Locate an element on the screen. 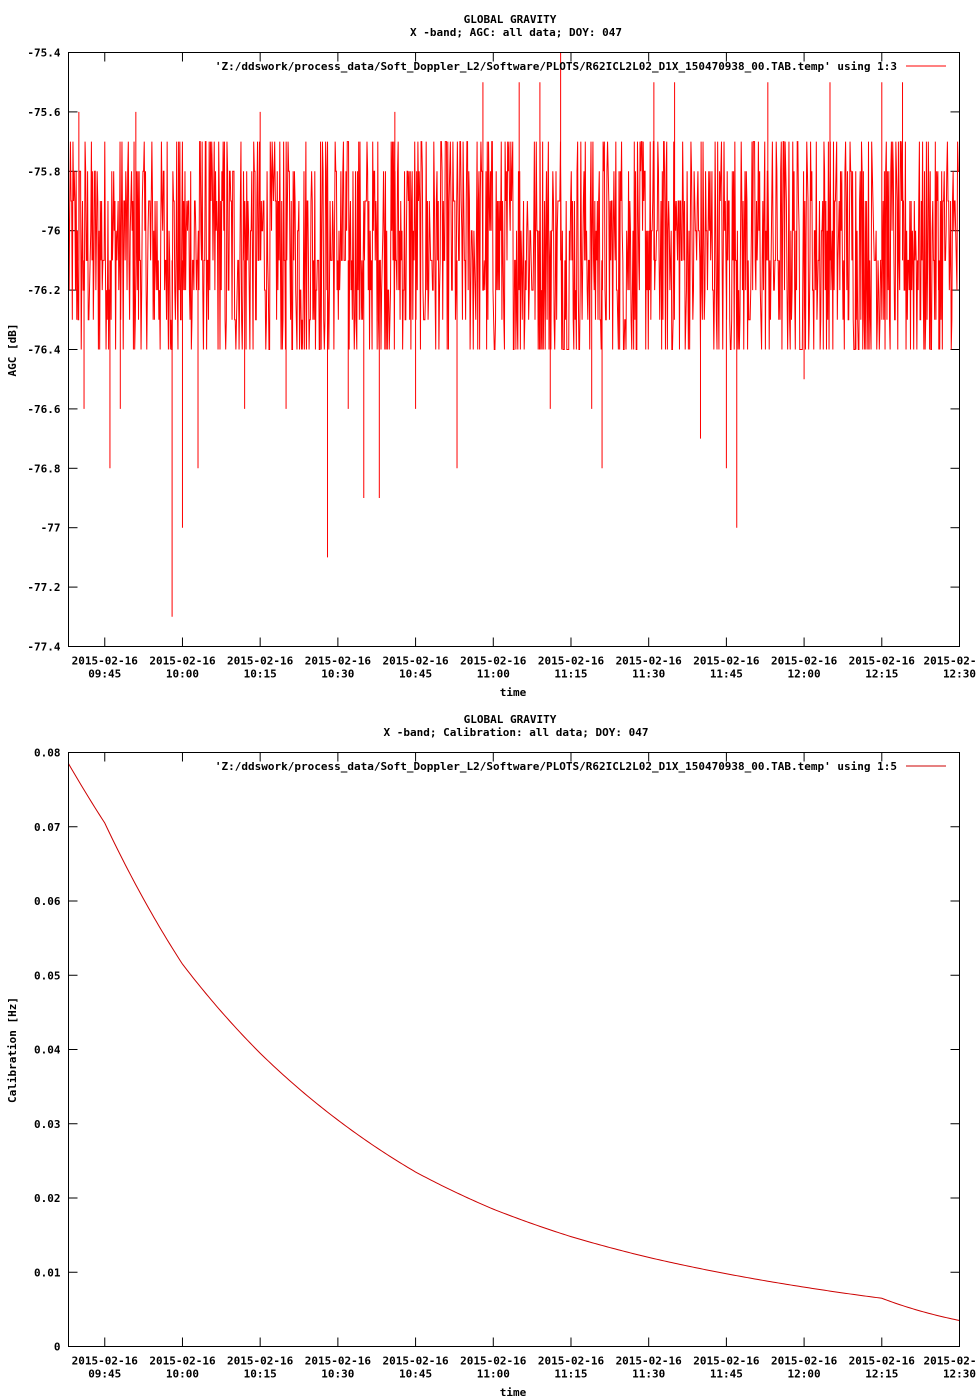 This screenshot has width=980, height=1400. y-tick-label: 0.03 is located at coordinates (47, 1124).